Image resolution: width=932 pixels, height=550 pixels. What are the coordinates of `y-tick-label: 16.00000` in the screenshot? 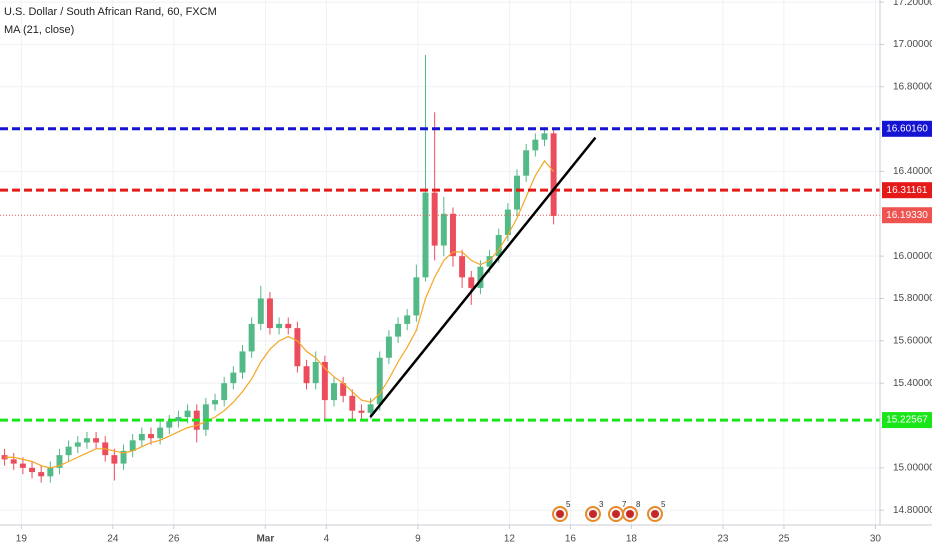 It's located at (912, 256).